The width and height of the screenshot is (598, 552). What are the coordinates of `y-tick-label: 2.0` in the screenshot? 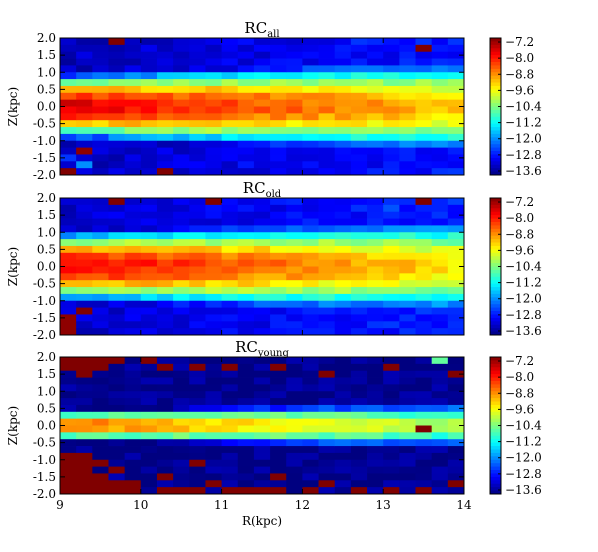 It's located at (46, 357).